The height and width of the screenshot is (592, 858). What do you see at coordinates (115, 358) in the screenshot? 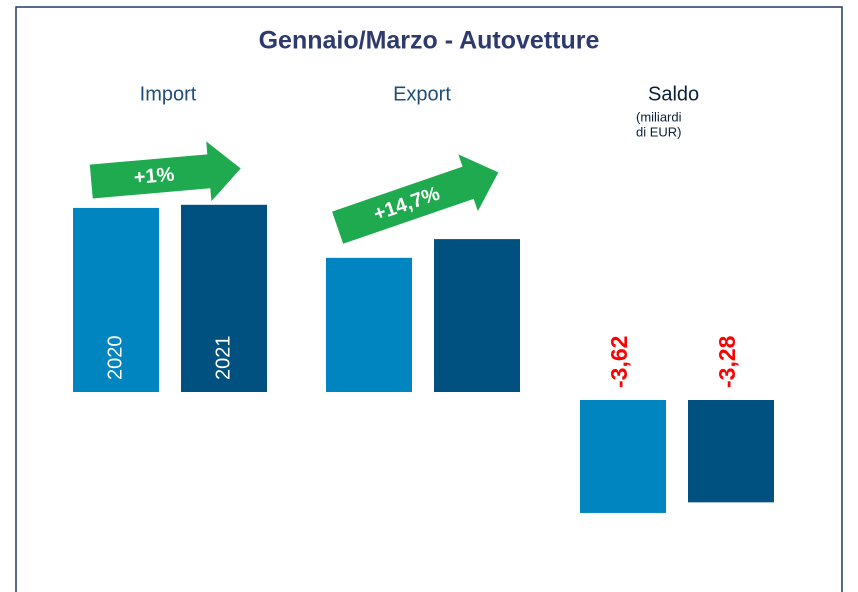
I see `series-label: 2020` at bounding box center [115, 358].